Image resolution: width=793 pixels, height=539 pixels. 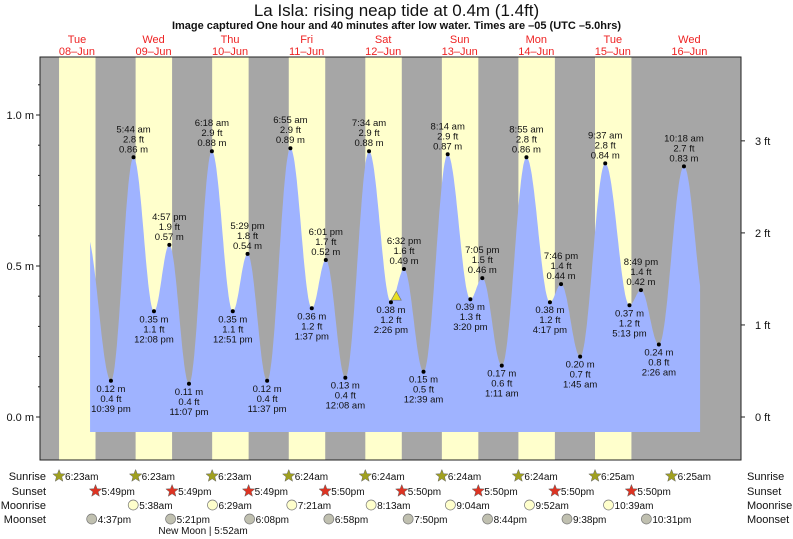 What do you see at coordinates (561, 276) in the screenshot?
I see `high-tide-m: 0.44 m` at bounding box center [561, 276].